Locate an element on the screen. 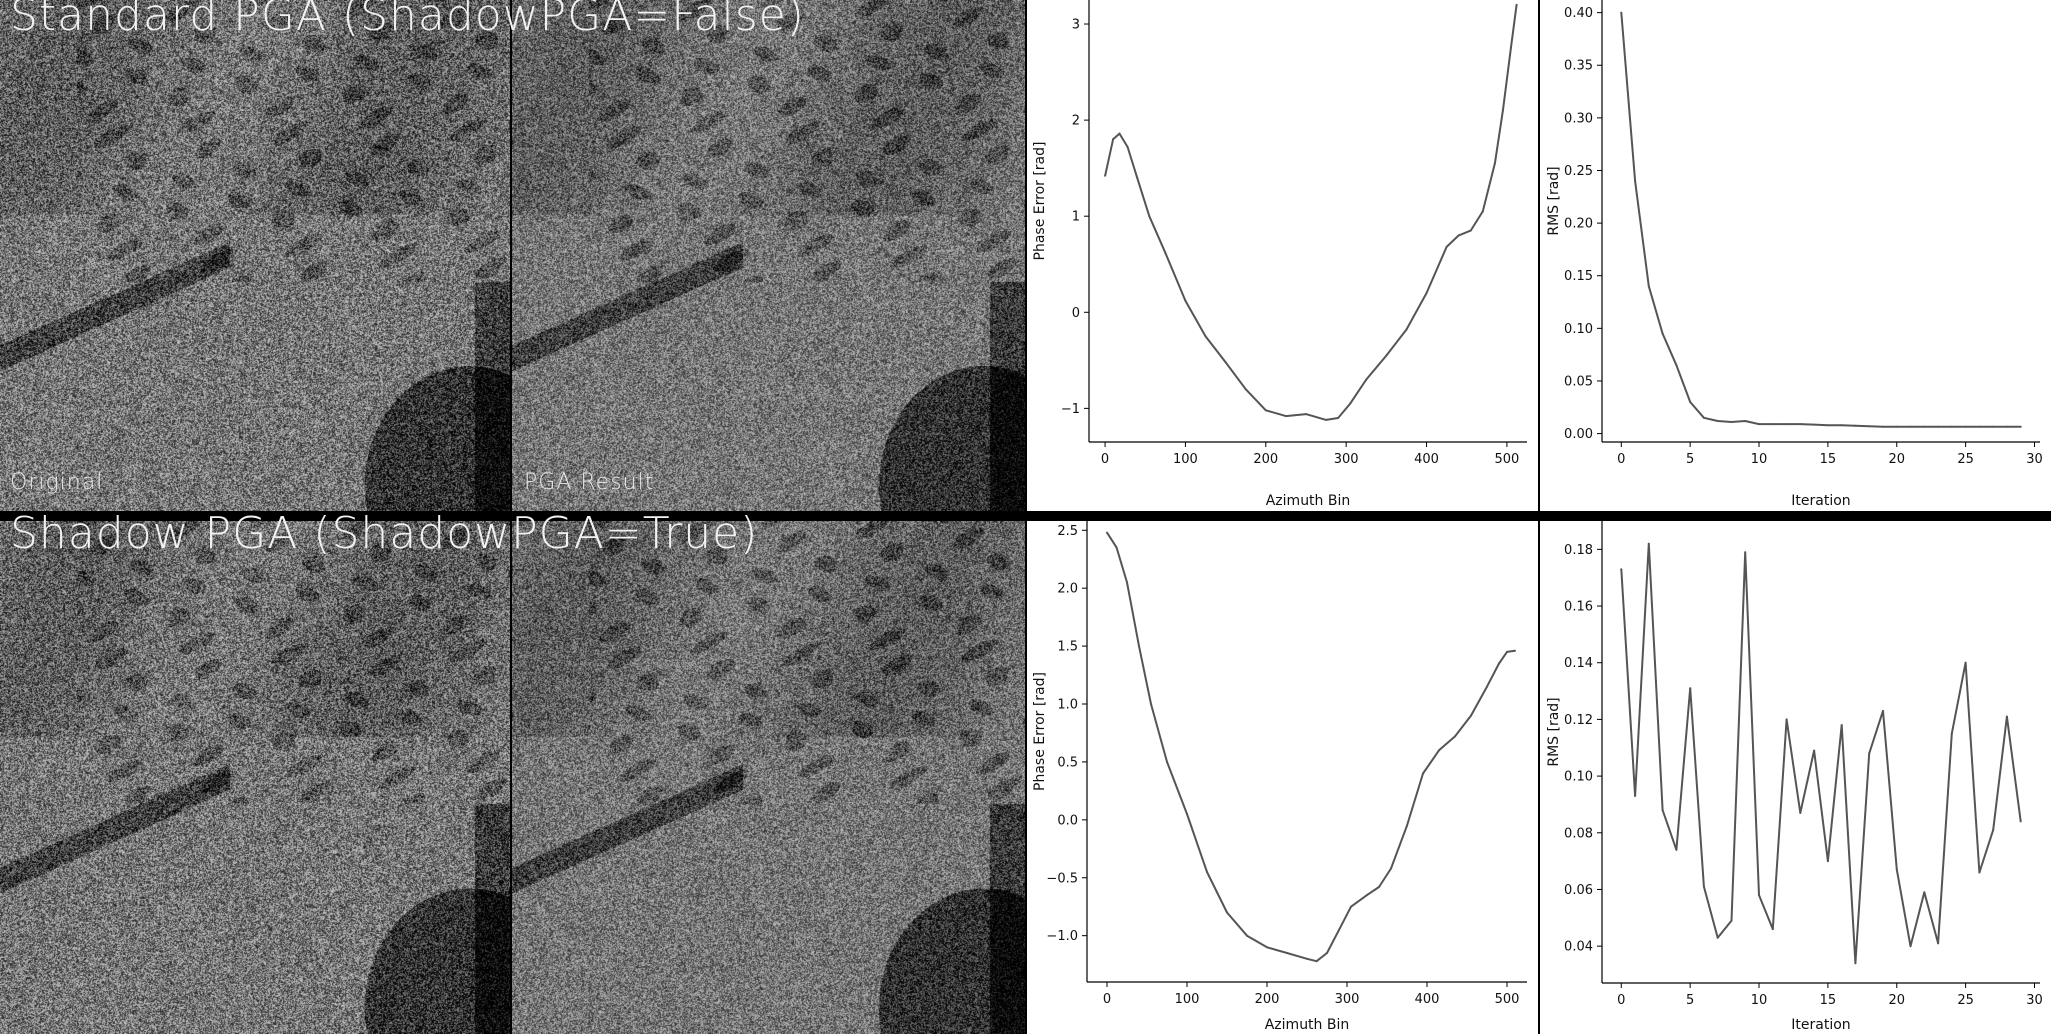  y-tick-label: 3 is located at coordinates (1076, 25).